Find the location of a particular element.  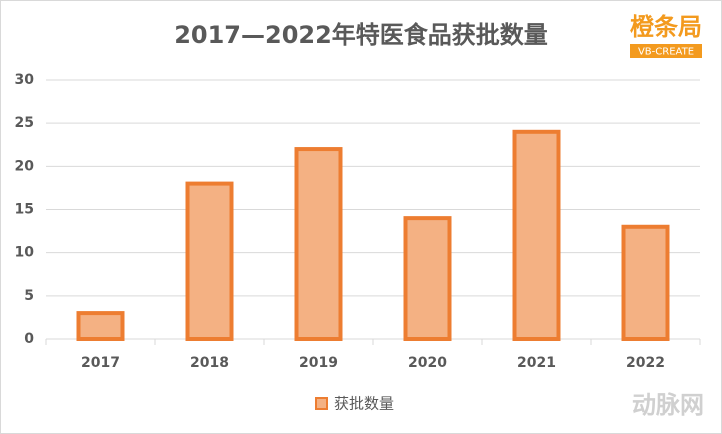

x-tick-label: 2018 is located at coordinates (209, 363).